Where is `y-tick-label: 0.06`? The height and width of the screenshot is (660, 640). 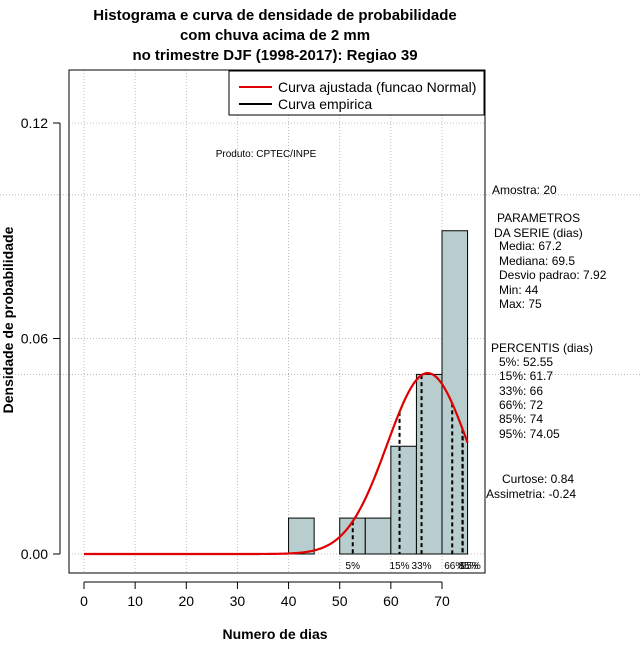 y-tick-label: 0.06 is located at coordinates (34, 339).